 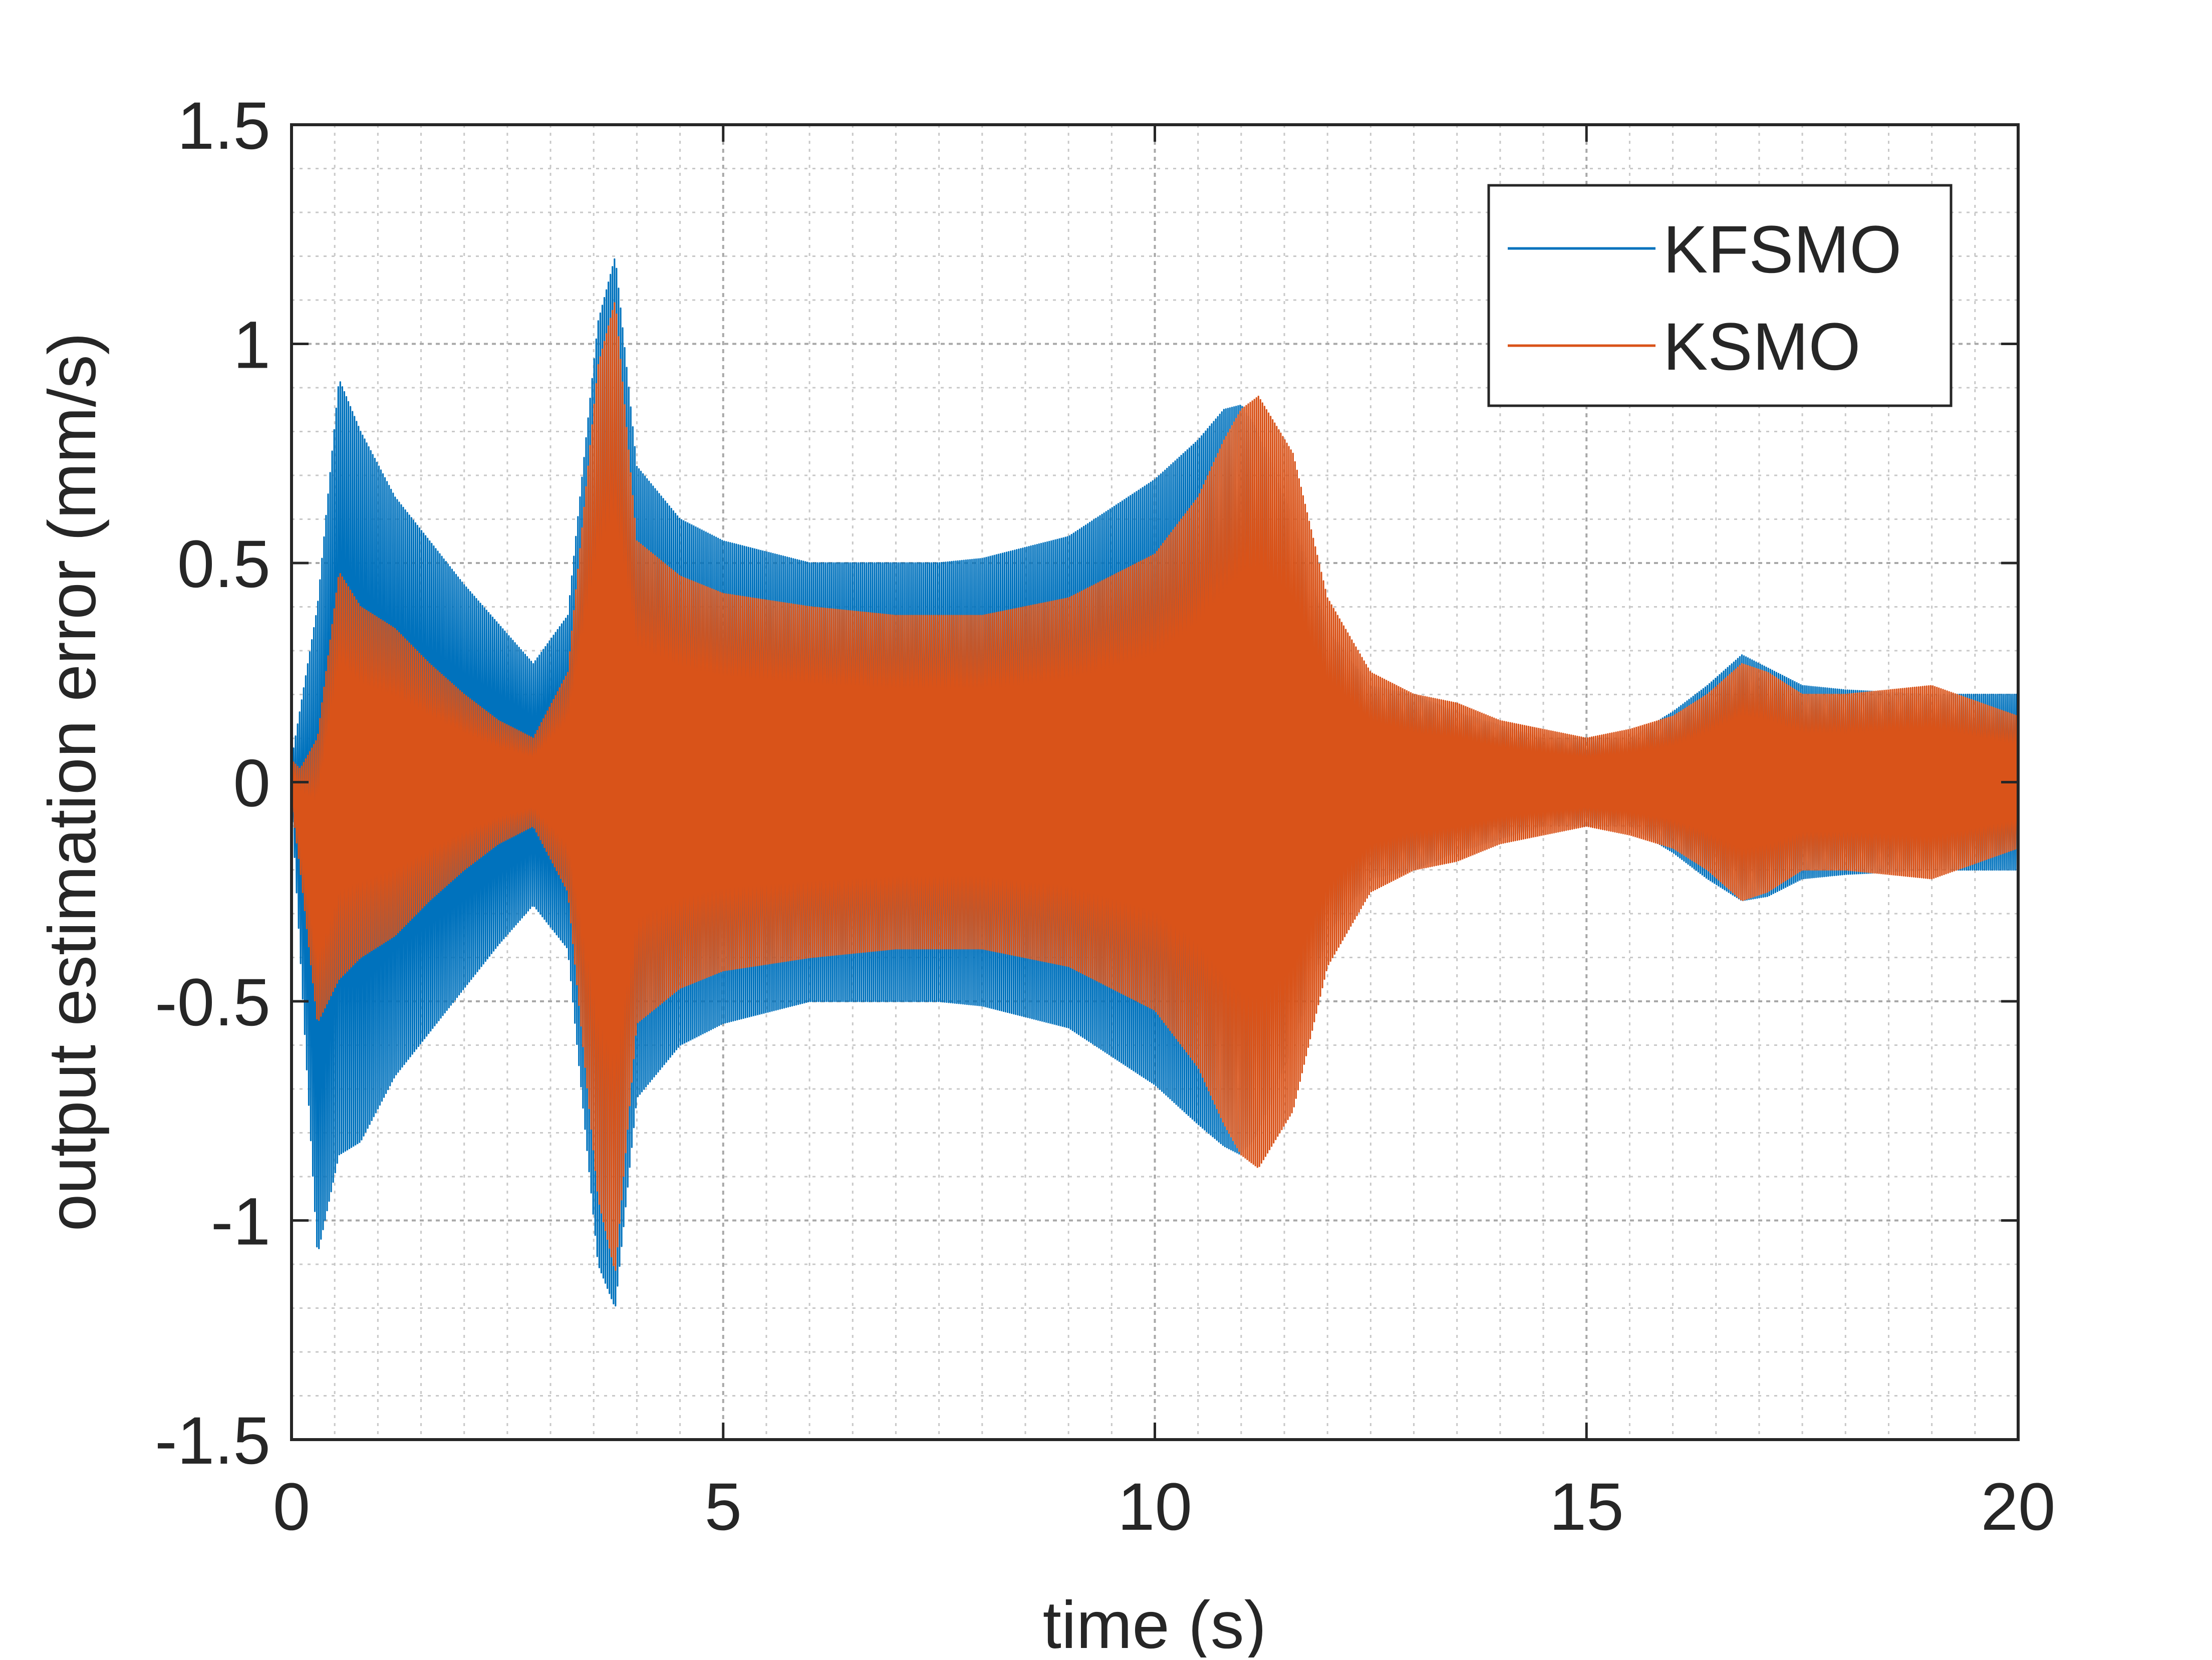 I want to click on x-tick-label: 5, so click(x=723, y=1507).